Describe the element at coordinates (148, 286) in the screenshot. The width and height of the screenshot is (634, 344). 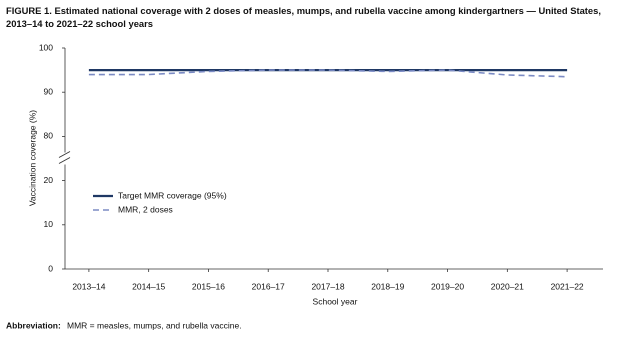
I see `x-tick-label: 2014–15` at that location.